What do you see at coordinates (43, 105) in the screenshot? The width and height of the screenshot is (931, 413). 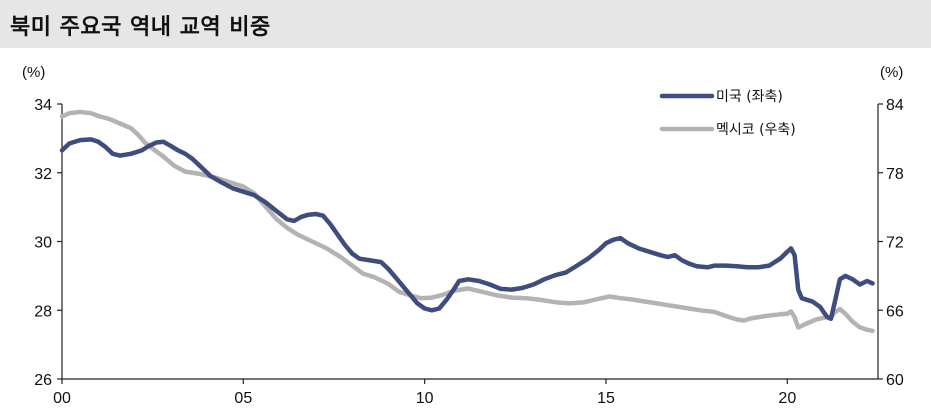 I see `left-tick-label: 34` at bounding box center [43, 105].